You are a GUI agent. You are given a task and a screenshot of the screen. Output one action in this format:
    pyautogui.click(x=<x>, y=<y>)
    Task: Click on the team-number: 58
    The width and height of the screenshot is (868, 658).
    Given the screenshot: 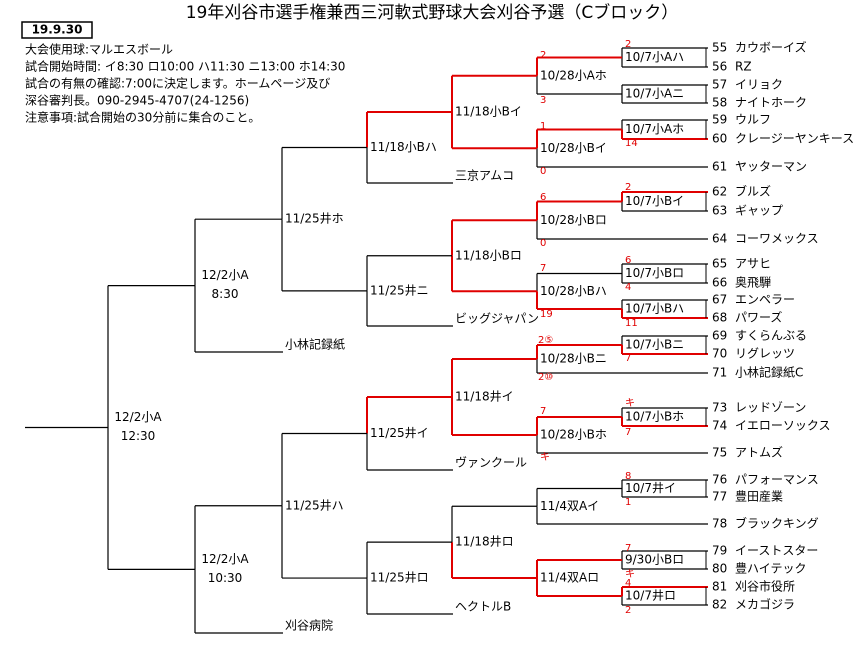 What is the action you would take?
    pyautogui.click(x=719, y=103)
    